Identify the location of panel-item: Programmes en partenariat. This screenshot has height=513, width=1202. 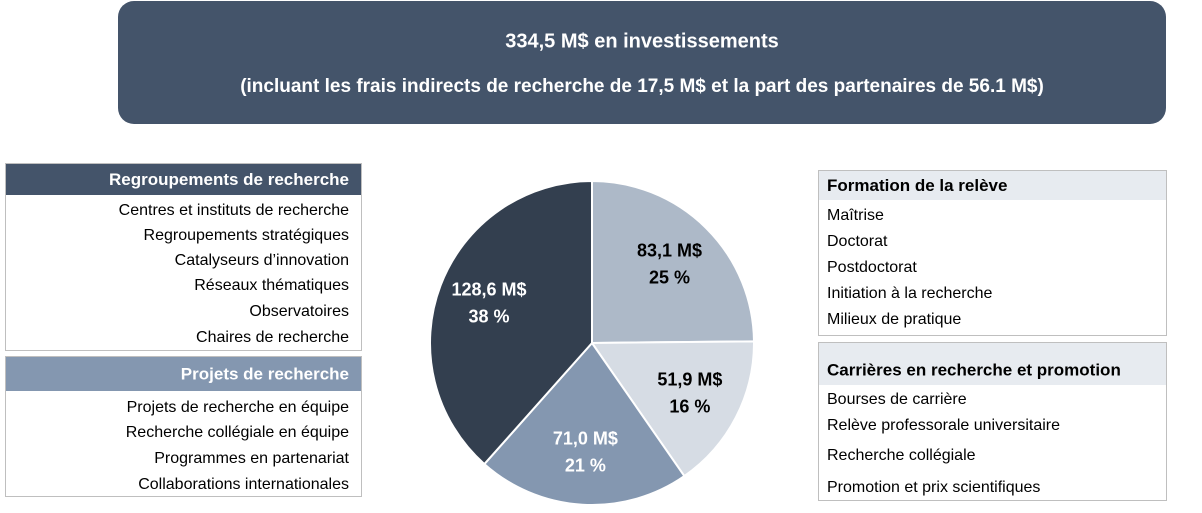
(251, 458).